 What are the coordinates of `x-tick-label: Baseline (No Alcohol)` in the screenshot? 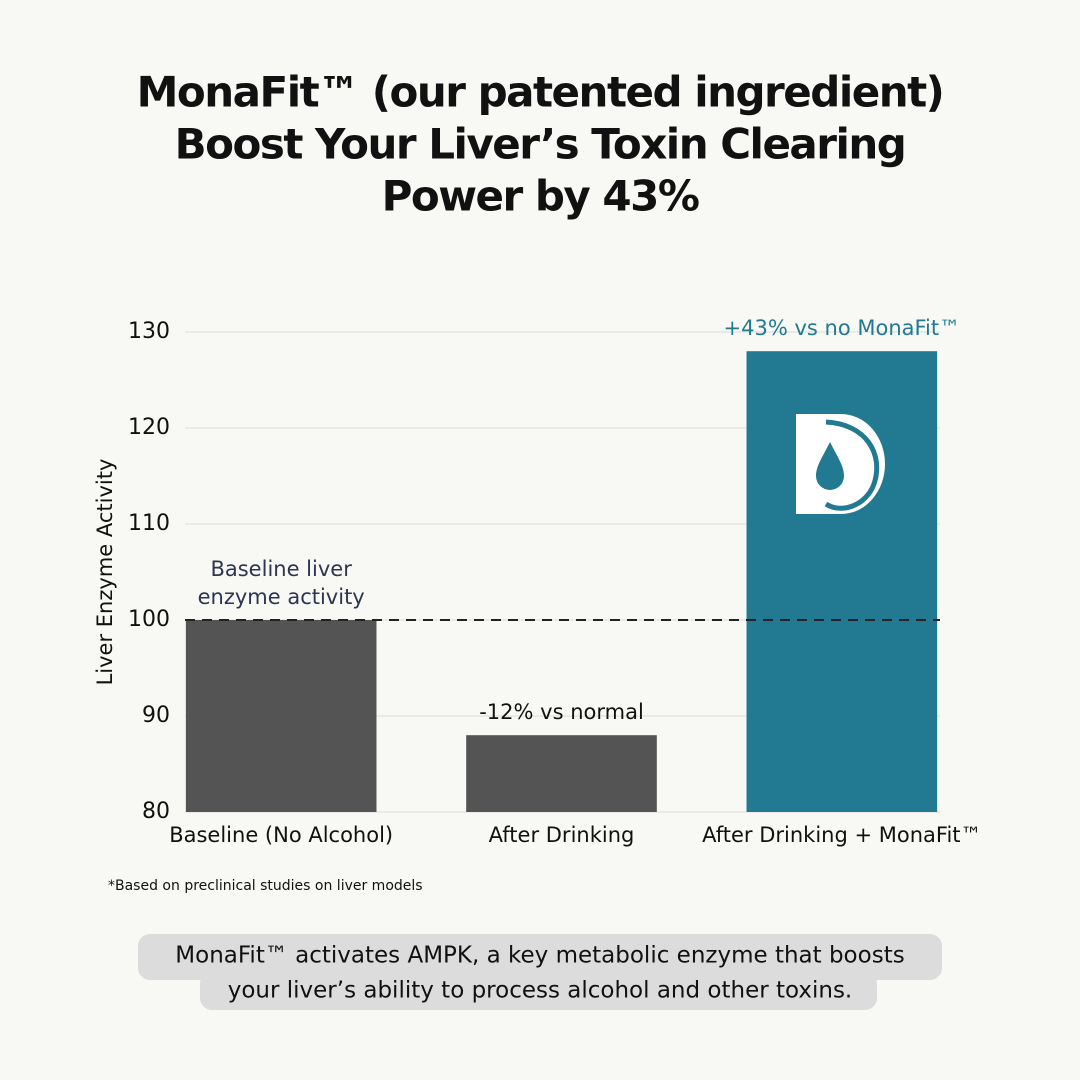 It's located at (281, 835).